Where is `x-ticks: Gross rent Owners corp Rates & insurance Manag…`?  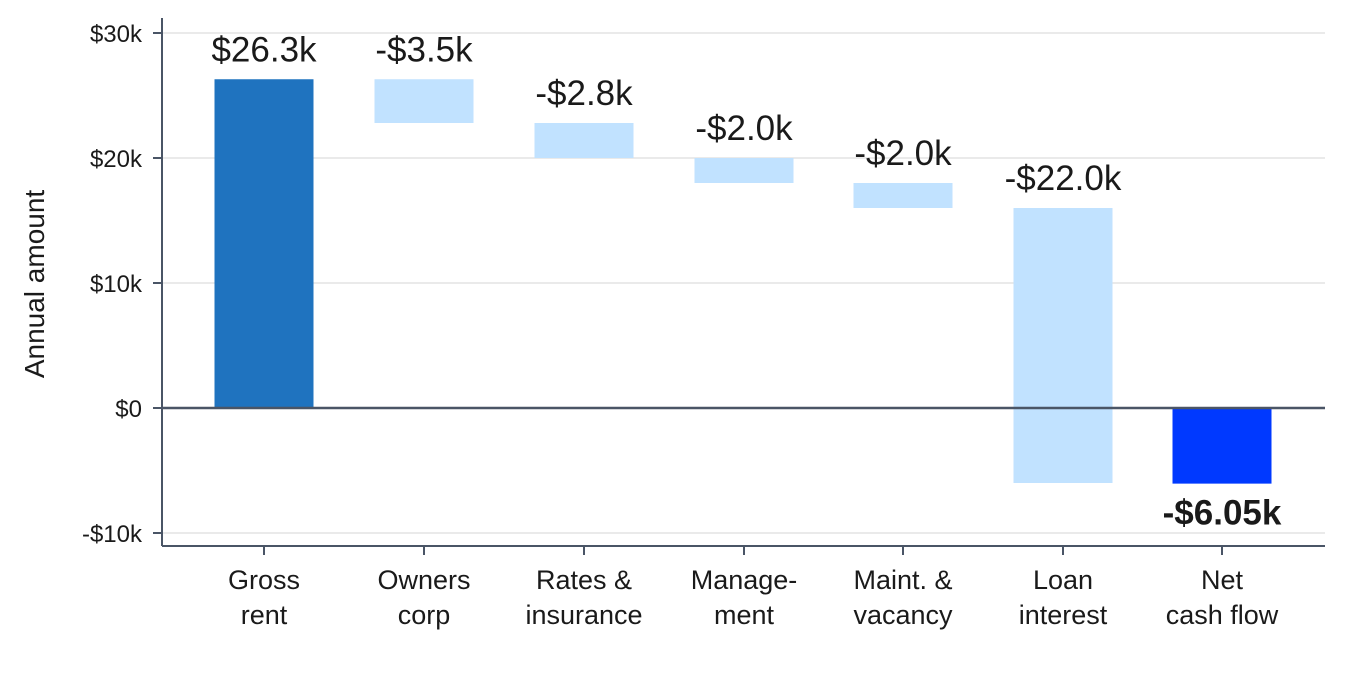
x-ticks: Gross rent Owners corp Rates & insurance Manag… is located at coordinates (753, 588).